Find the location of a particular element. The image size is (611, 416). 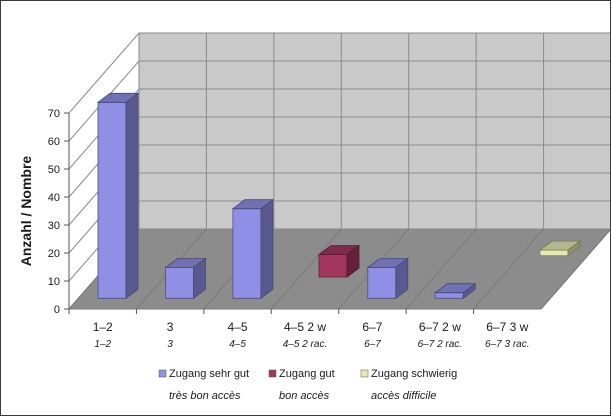

legend-sublabel: bon accès is located at coordinates (304, 396).